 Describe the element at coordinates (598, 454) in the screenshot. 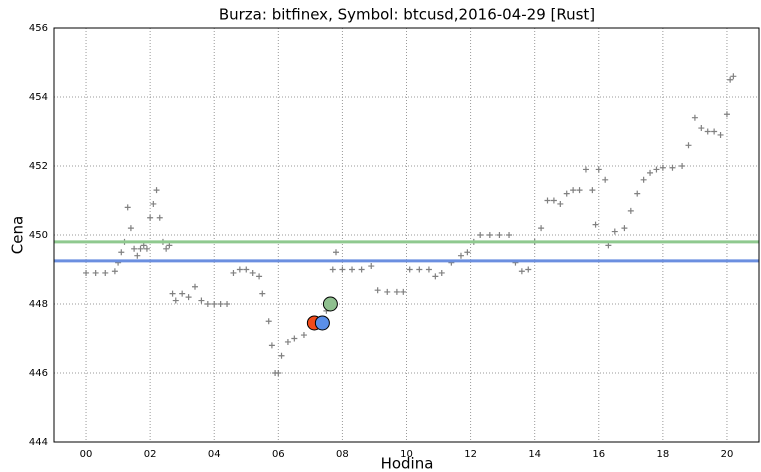

I see `x-tick-label: 16` at that location.